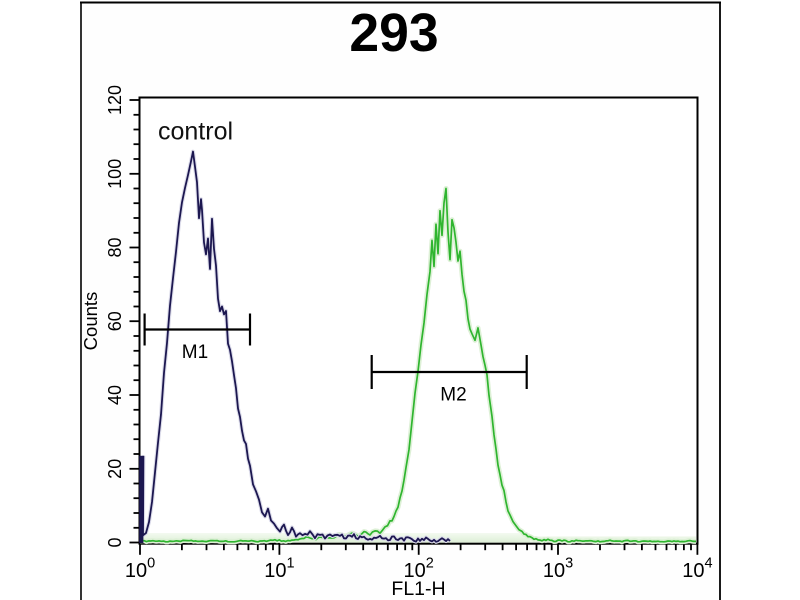 Image resolution: width=800 pixels, height=600 pixels. Describe the element at coordinates (393, 33) in the screenshot. I see `svg-text: 293` at that location.